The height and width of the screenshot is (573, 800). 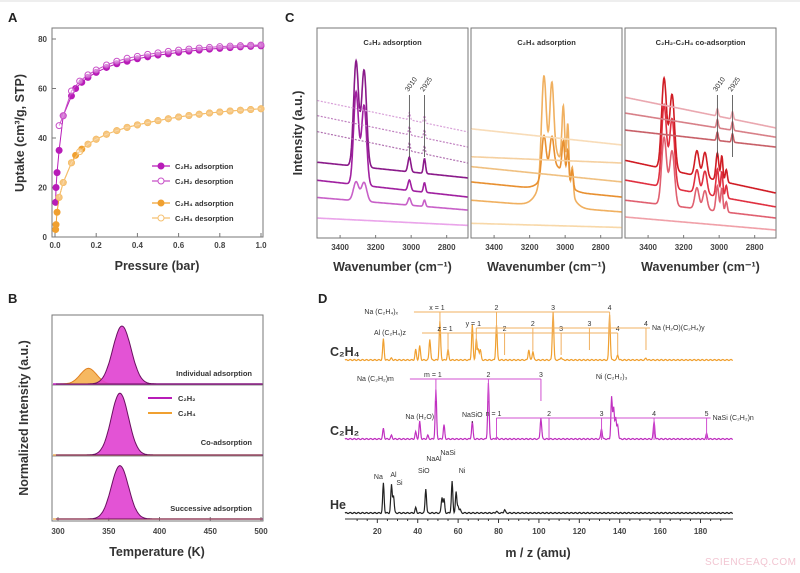 What do you see at coordinates (220, 245) in the screenshot?
I see `x-tick-label: 0.8` at bounding box center [220, 245].